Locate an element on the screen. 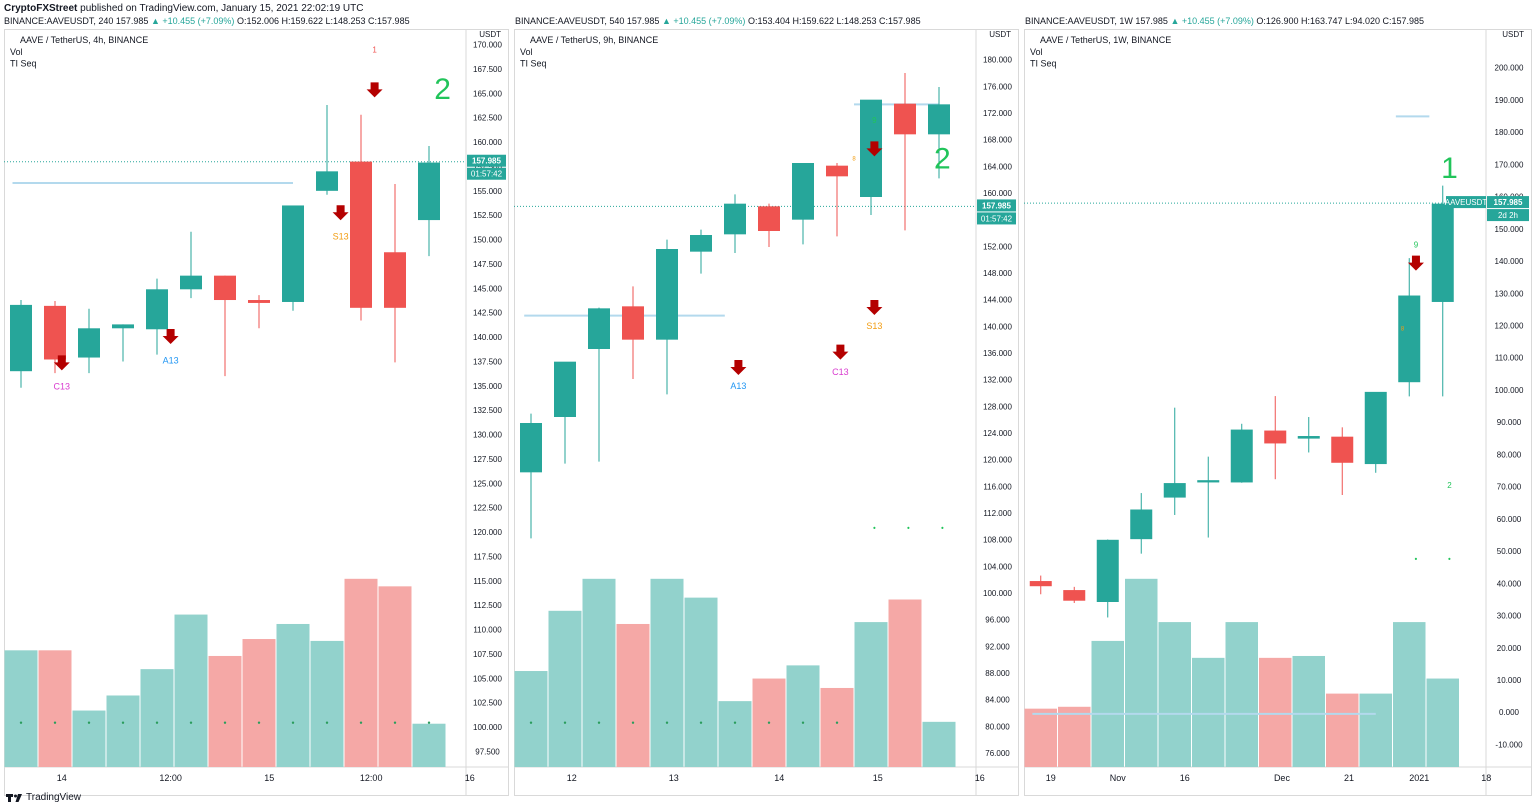 This screenshot has height=810, width=1536. footer-brand: TradingView is located at coordinates (54, 797).